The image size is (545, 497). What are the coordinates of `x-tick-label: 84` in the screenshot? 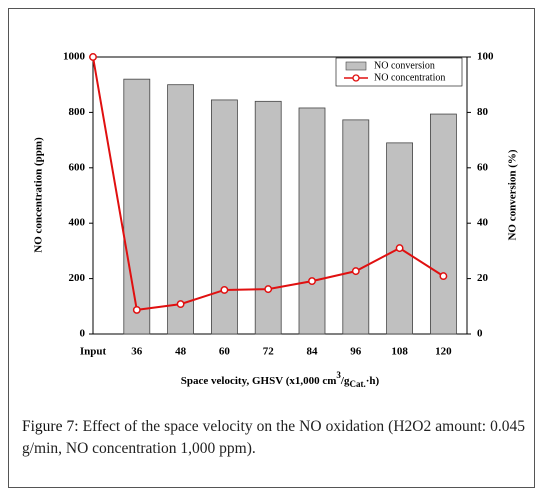 It's located at (313, 352).